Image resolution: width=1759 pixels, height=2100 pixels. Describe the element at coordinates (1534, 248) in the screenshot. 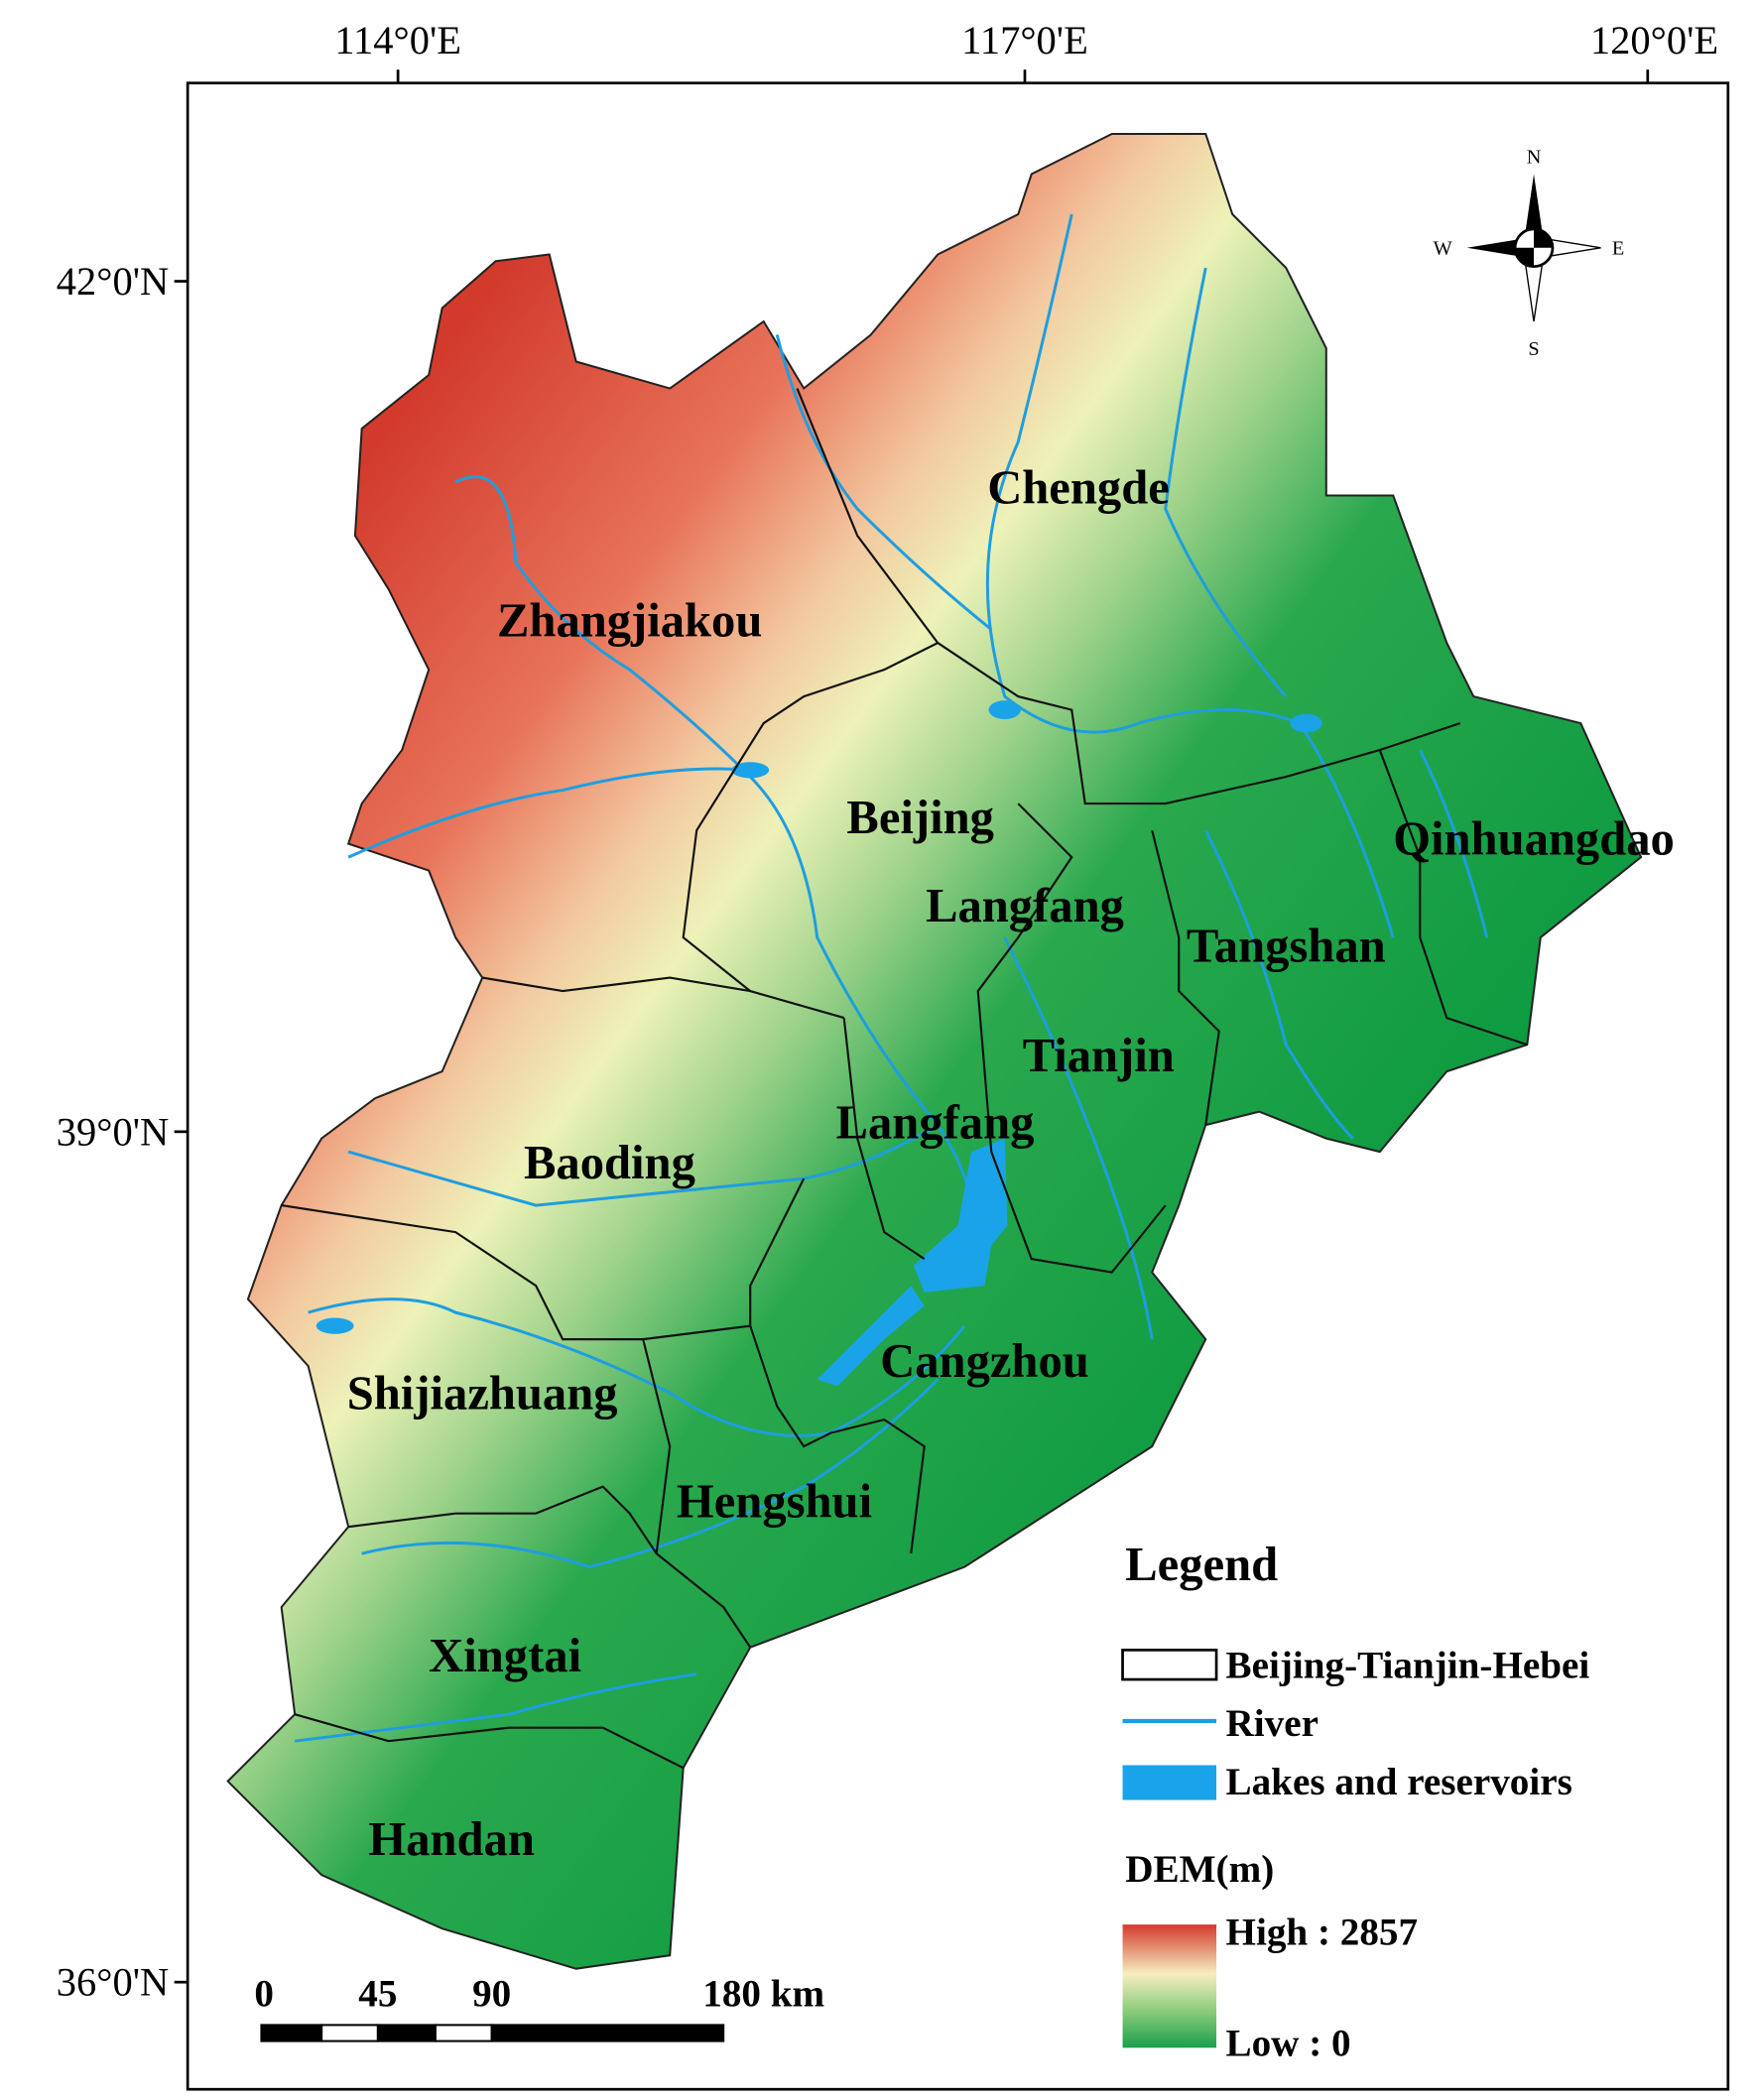

I see `north-arrow` at that location.